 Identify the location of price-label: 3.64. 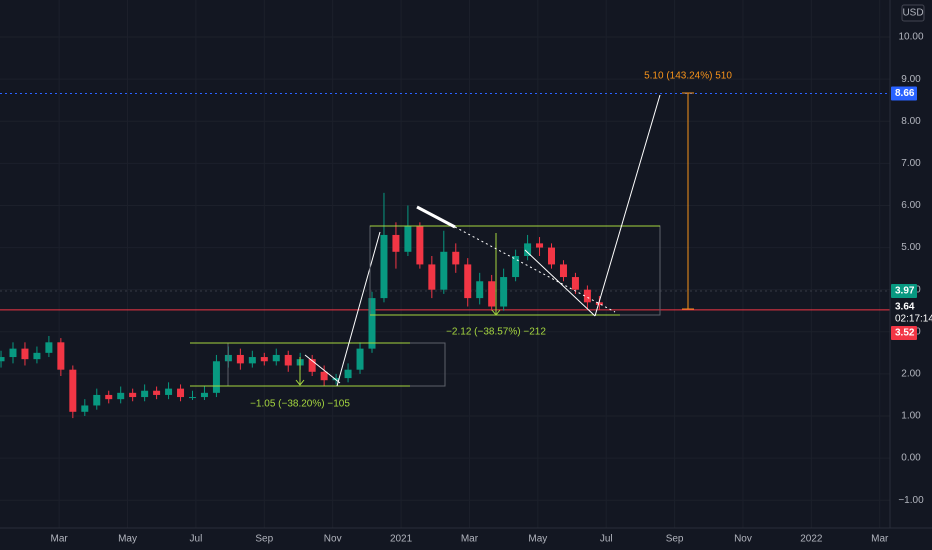
(905, 307).